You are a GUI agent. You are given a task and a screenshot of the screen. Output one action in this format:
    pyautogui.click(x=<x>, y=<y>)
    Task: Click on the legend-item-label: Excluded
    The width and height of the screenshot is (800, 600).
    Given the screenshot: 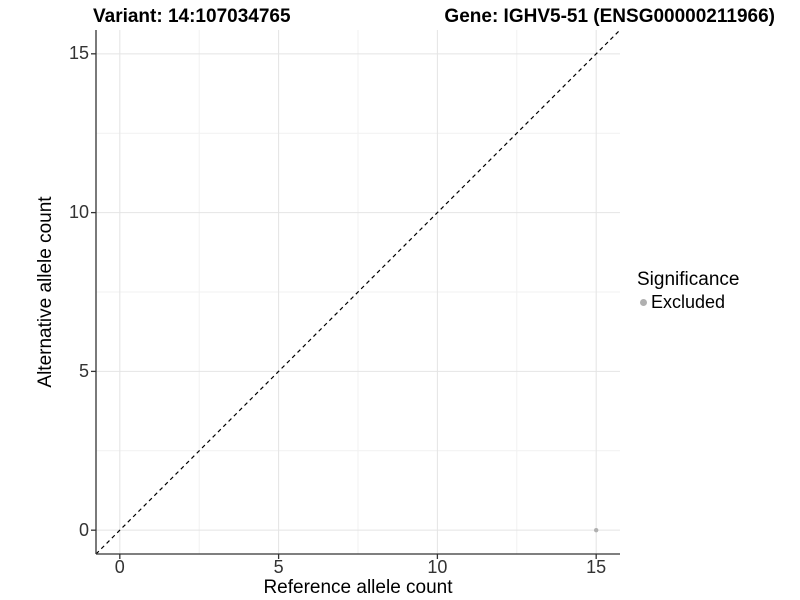 What is the action you would take?
    pyautogui.click(x=688, y=302)
    